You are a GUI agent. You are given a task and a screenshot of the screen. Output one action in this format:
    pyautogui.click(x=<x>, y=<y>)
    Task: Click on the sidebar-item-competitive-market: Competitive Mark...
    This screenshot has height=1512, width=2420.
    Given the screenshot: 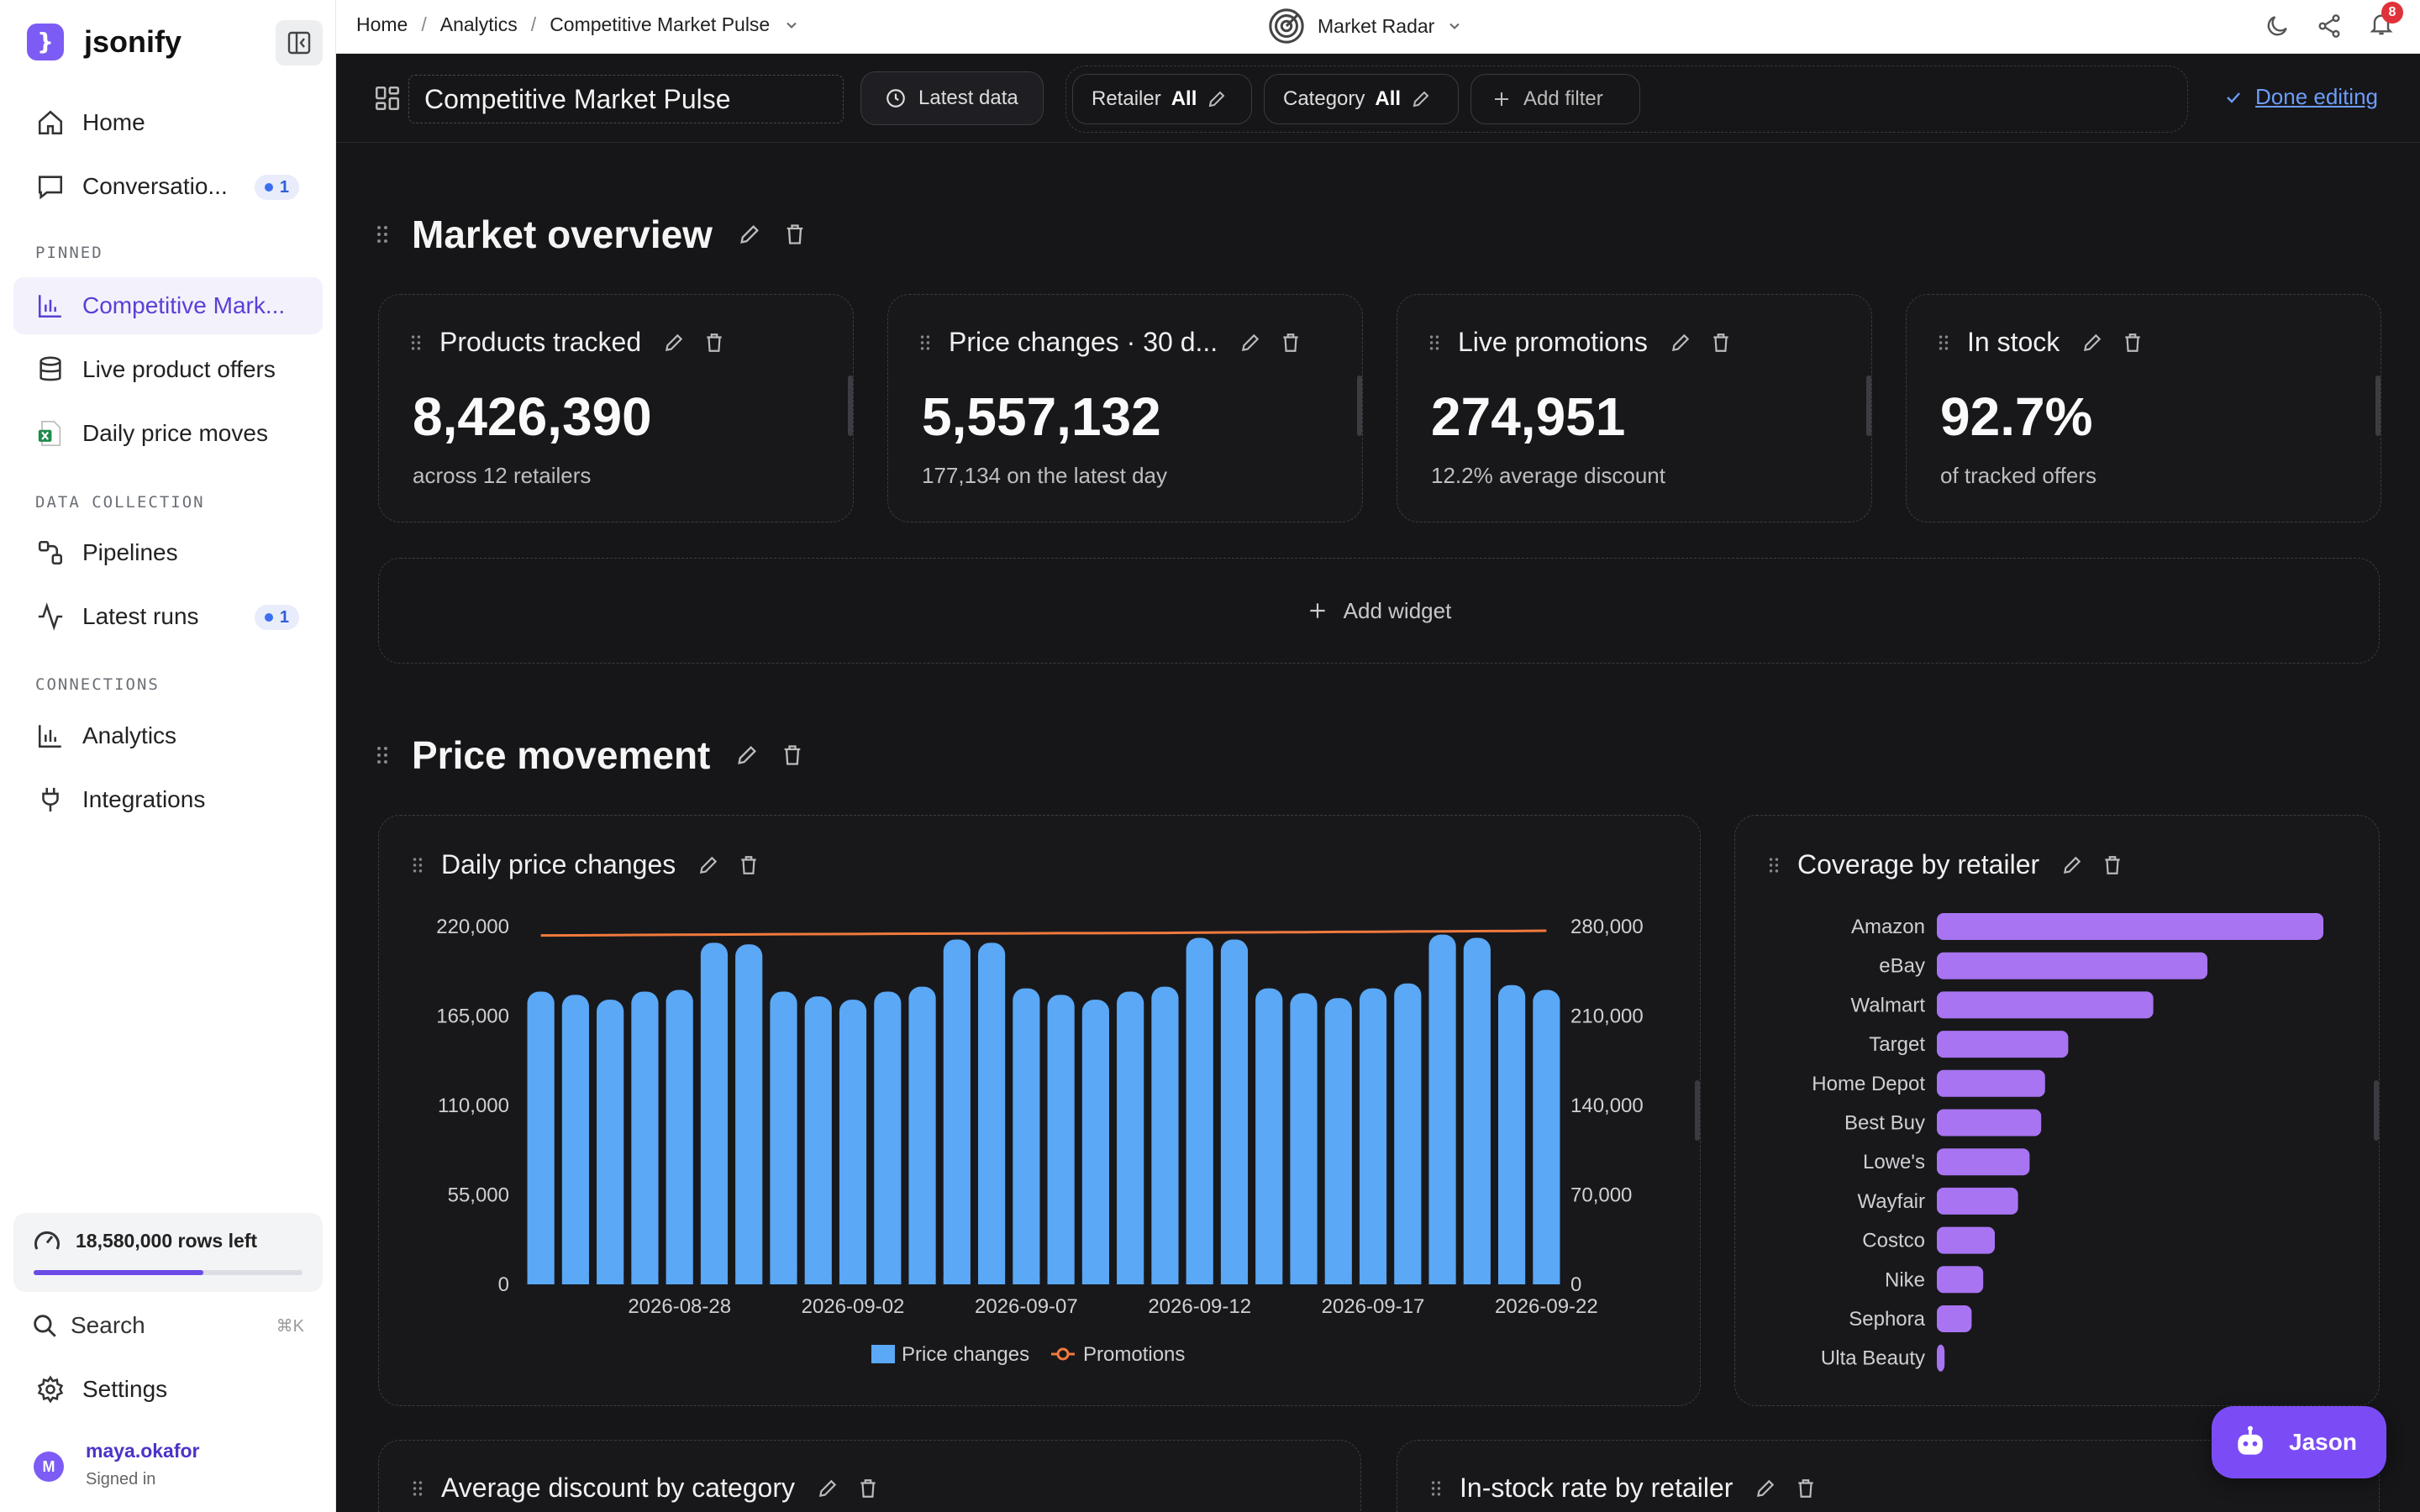 What is the action you would take?
    pyautogui.click(x=168, y=305)
    